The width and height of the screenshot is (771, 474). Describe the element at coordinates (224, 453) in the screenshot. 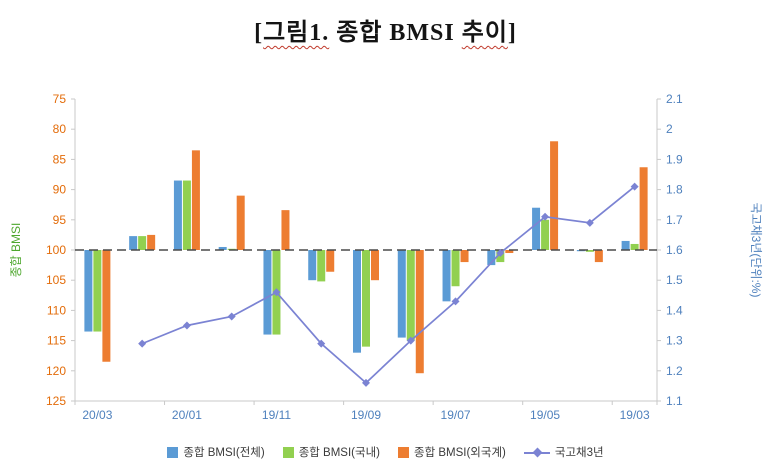

I see `legend-label: 종합 BMSI(전체)` at that location.